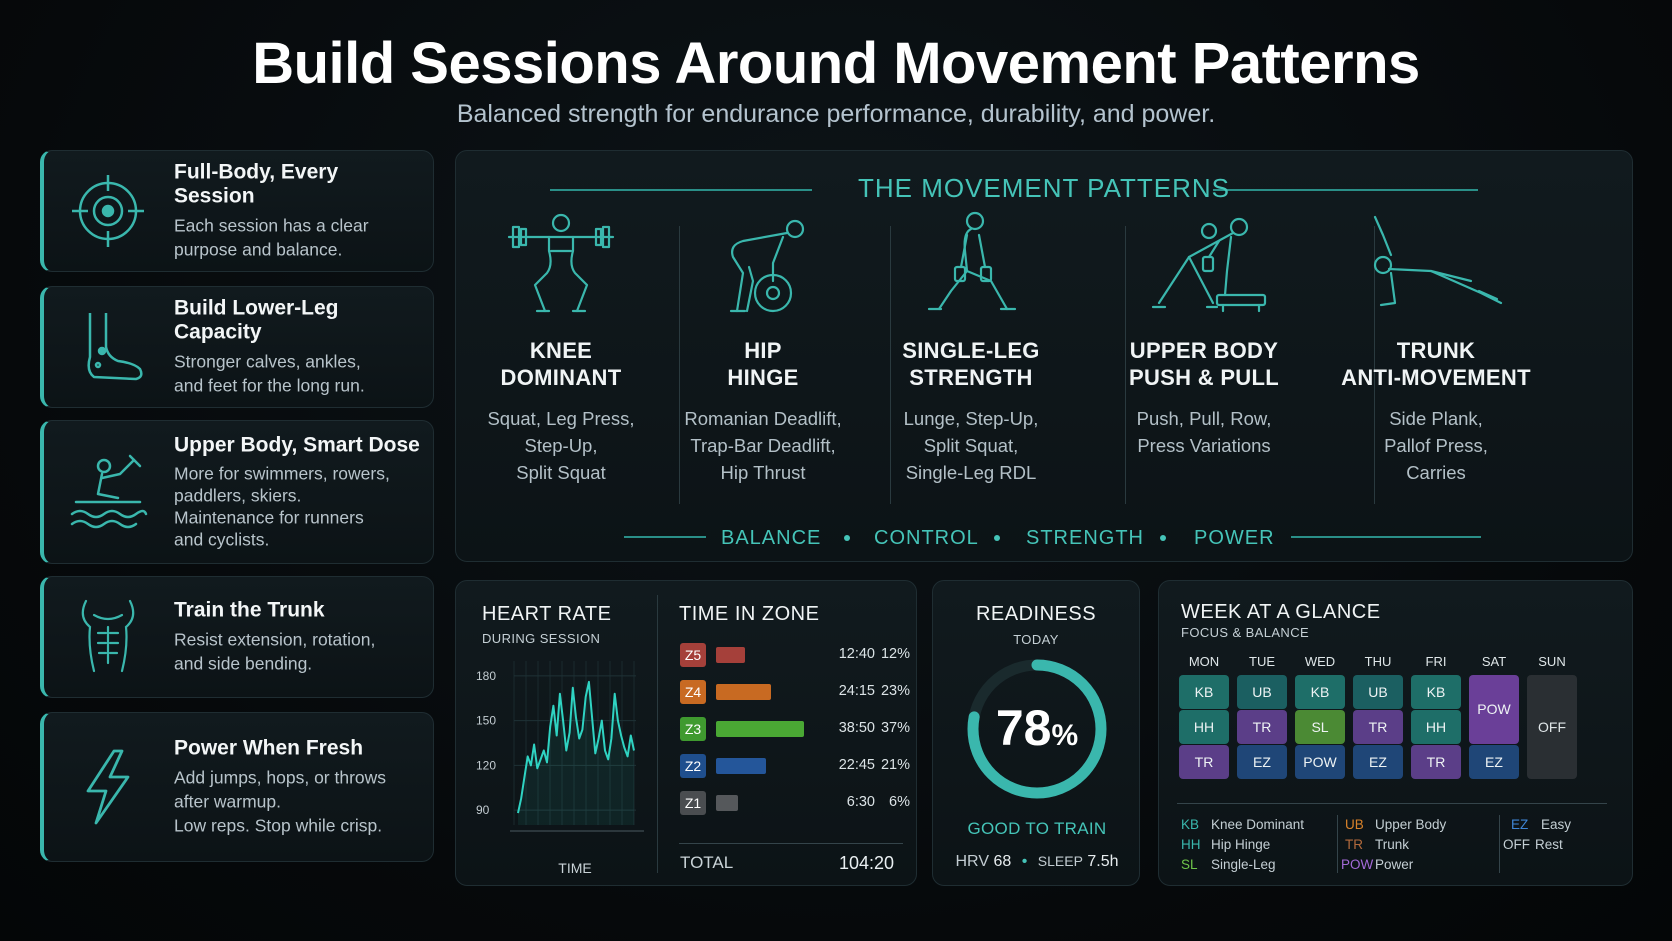  Describe the element at coordinates (1552, 661) in the screenshot. I see `day-label: SUN` at that location.